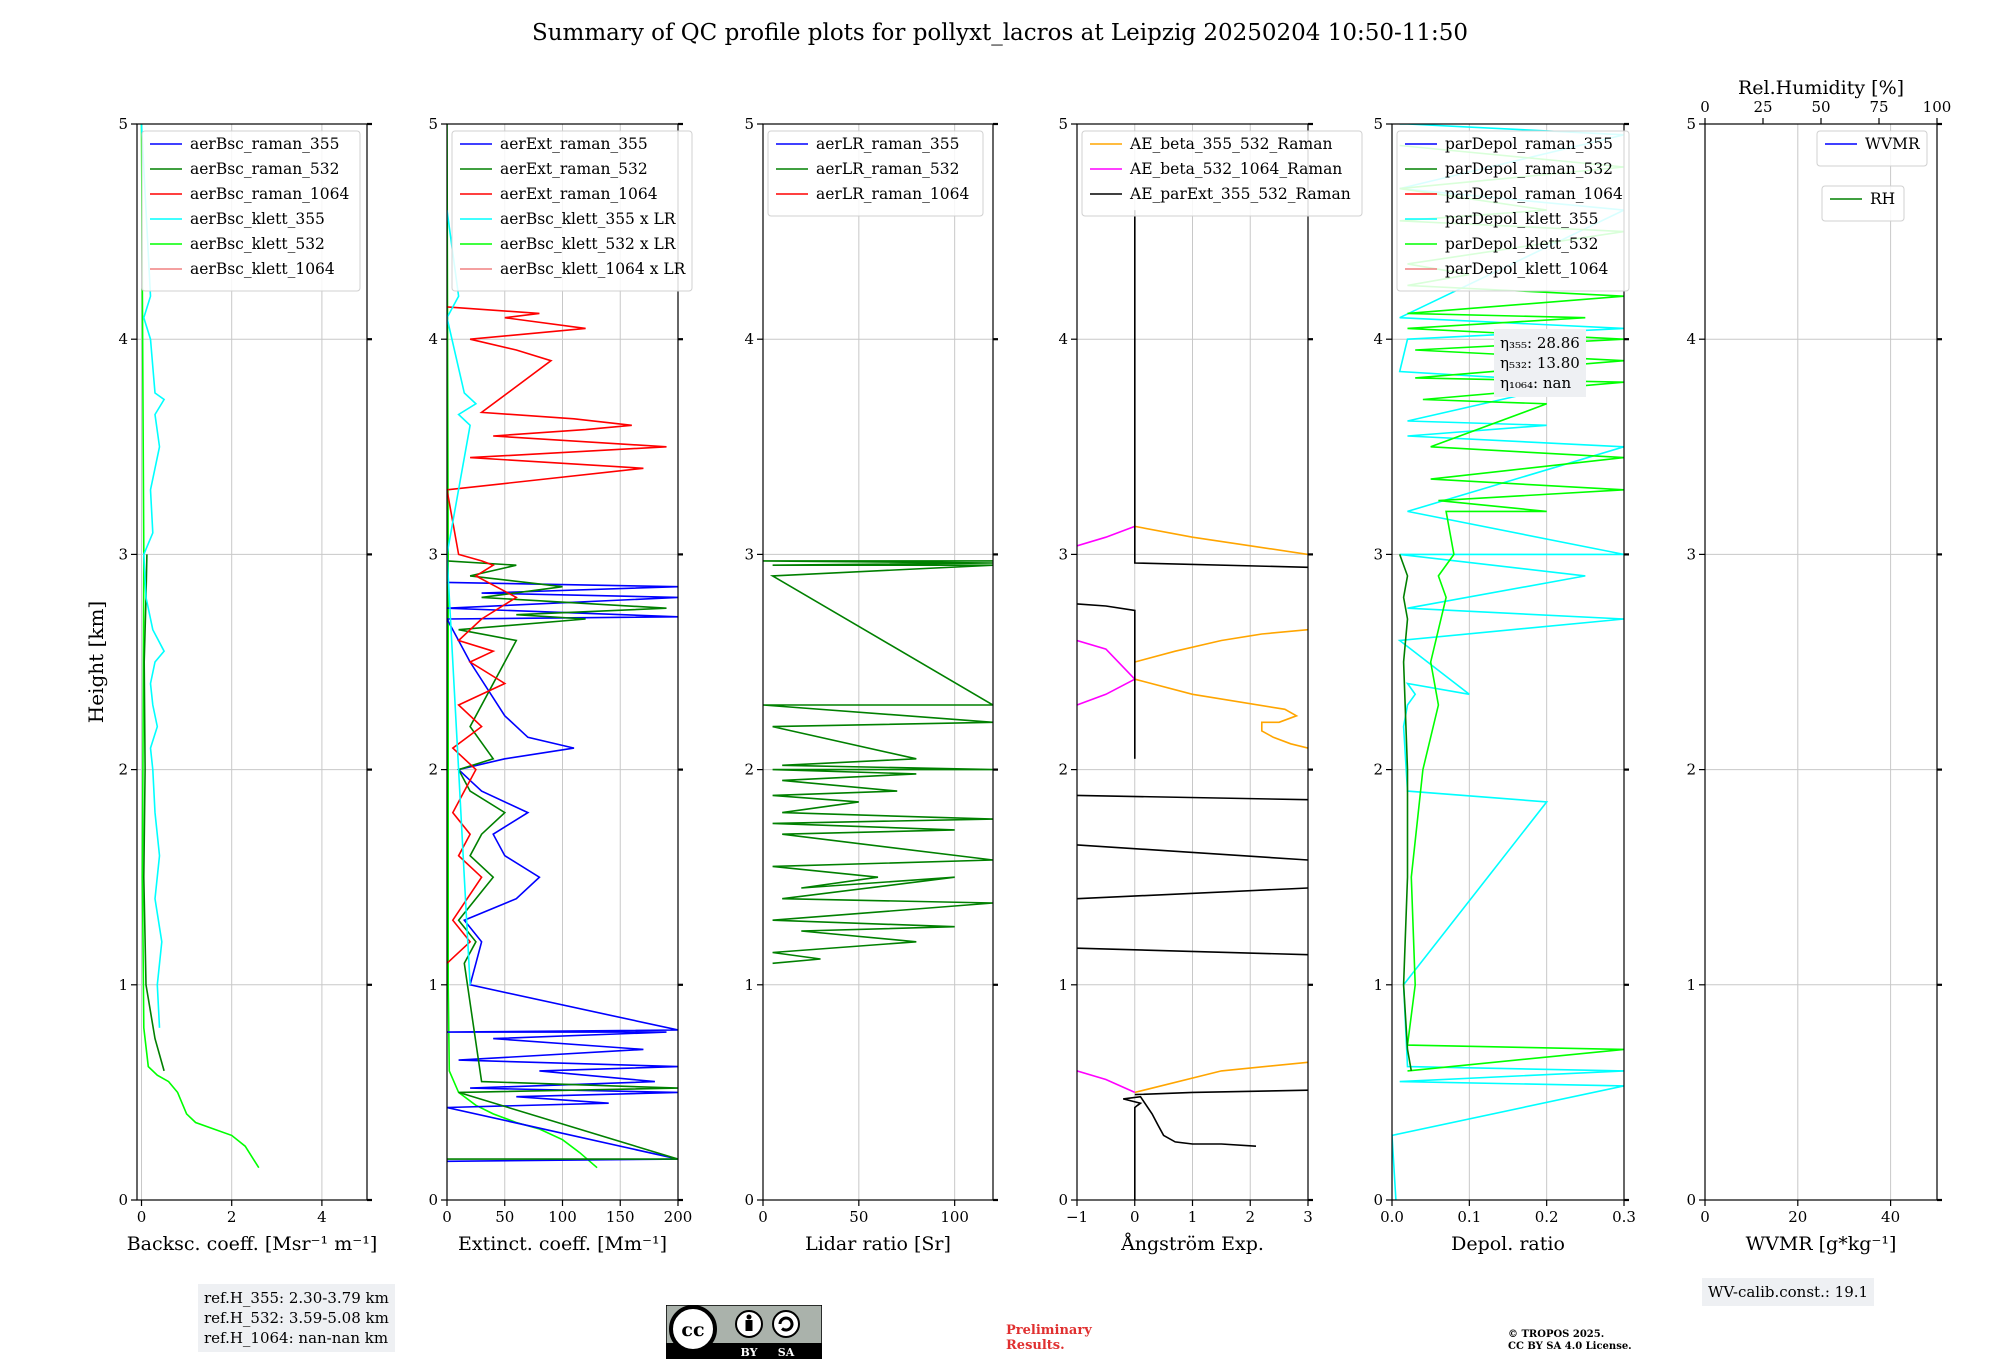 The image size is (2000, 1360). What do you see at coordinates (878, 1244) in the screenshot?
I see `x-axis-label: Lidar ratio [Sr]` at bounding box center [878, 1244].